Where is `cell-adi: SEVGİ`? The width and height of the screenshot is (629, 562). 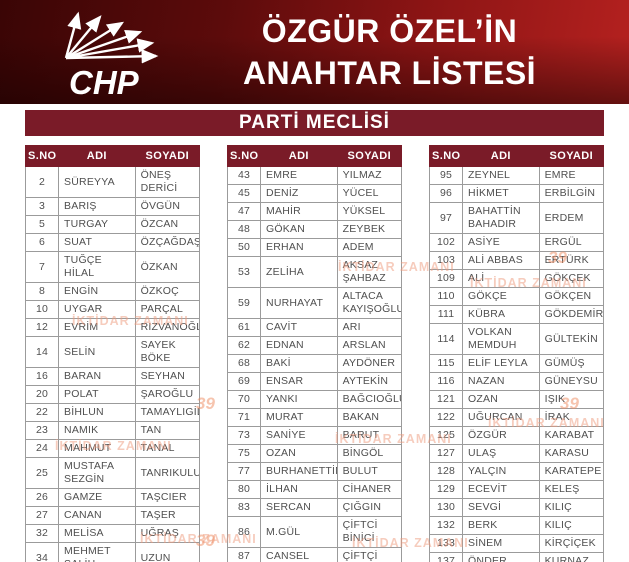 cell-adi: SEVGİ is located at coordinates (501, 507).